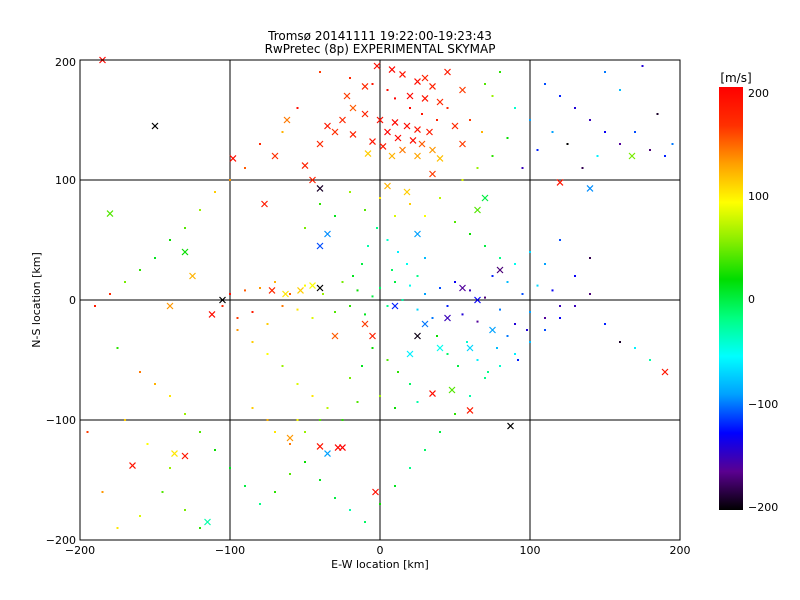 Image resolution: width=800 pixels, height=600 pixels. Describe the element at coordinates (61, 420) in the screenshot. I see `y-tick-label: −100` at that location.